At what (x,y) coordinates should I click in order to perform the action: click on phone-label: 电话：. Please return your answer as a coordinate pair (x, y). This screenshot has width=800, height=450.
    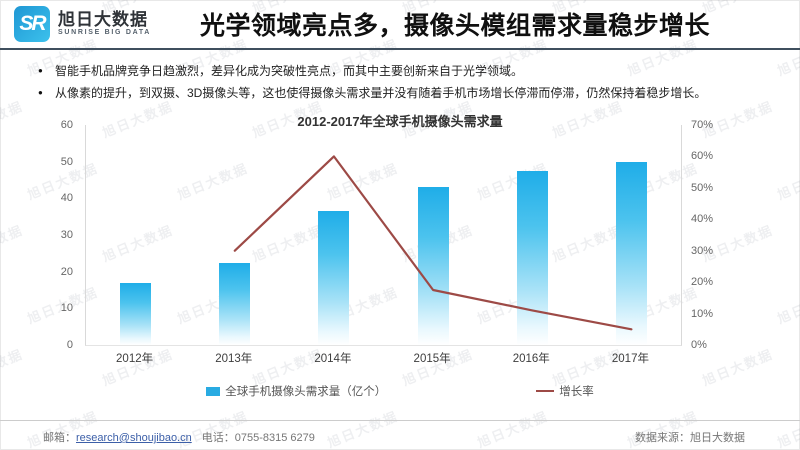
    Looking at the image, I should click on (218, 438).